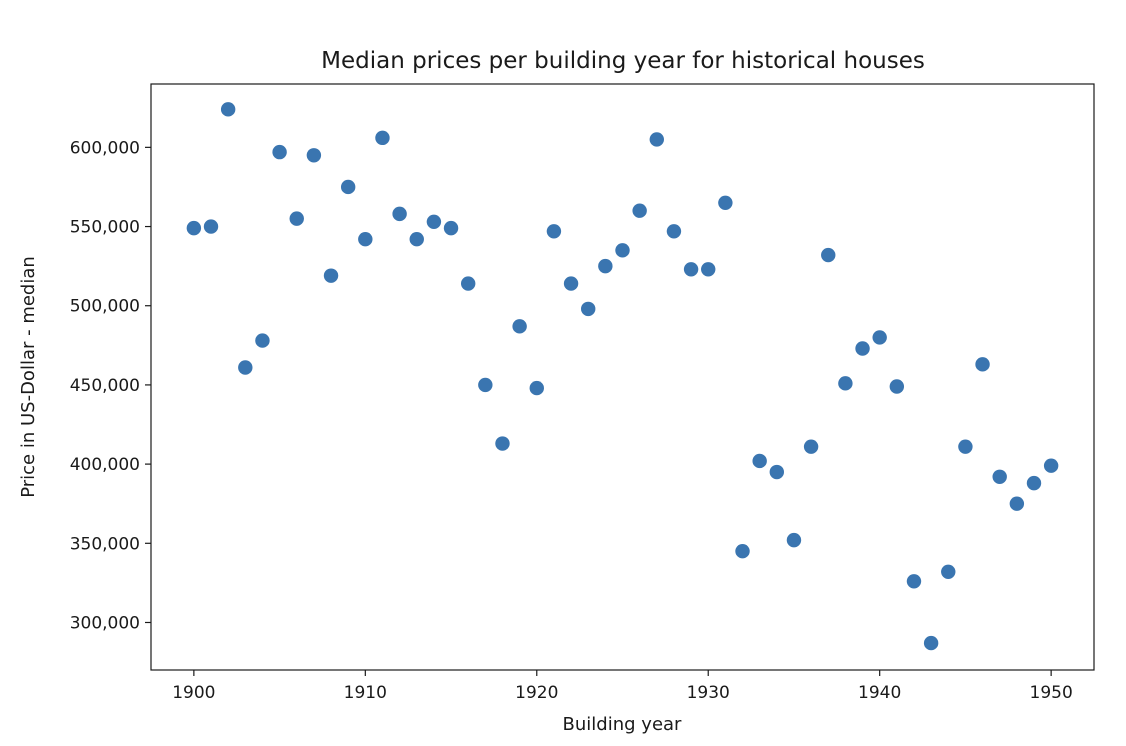 The height and width of the screenshot is (746, 1126). I want to click on y-tick-label: 300,000, so click(105, 623).